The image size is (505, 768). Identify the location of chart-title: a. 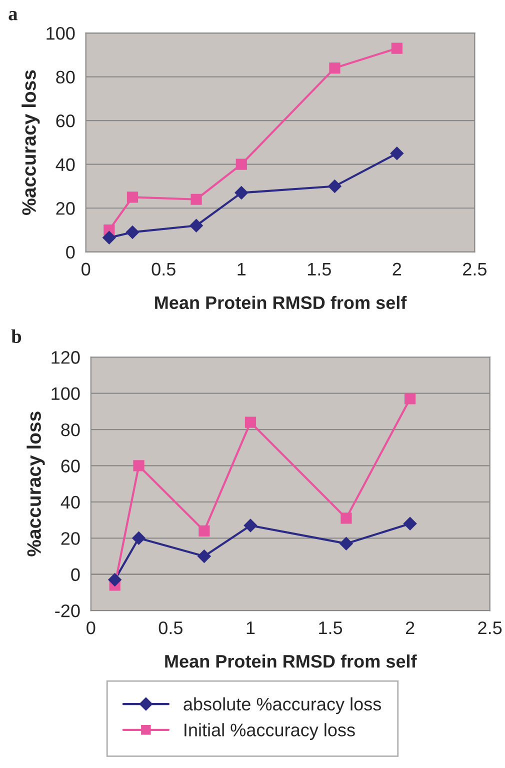
(13, 15).